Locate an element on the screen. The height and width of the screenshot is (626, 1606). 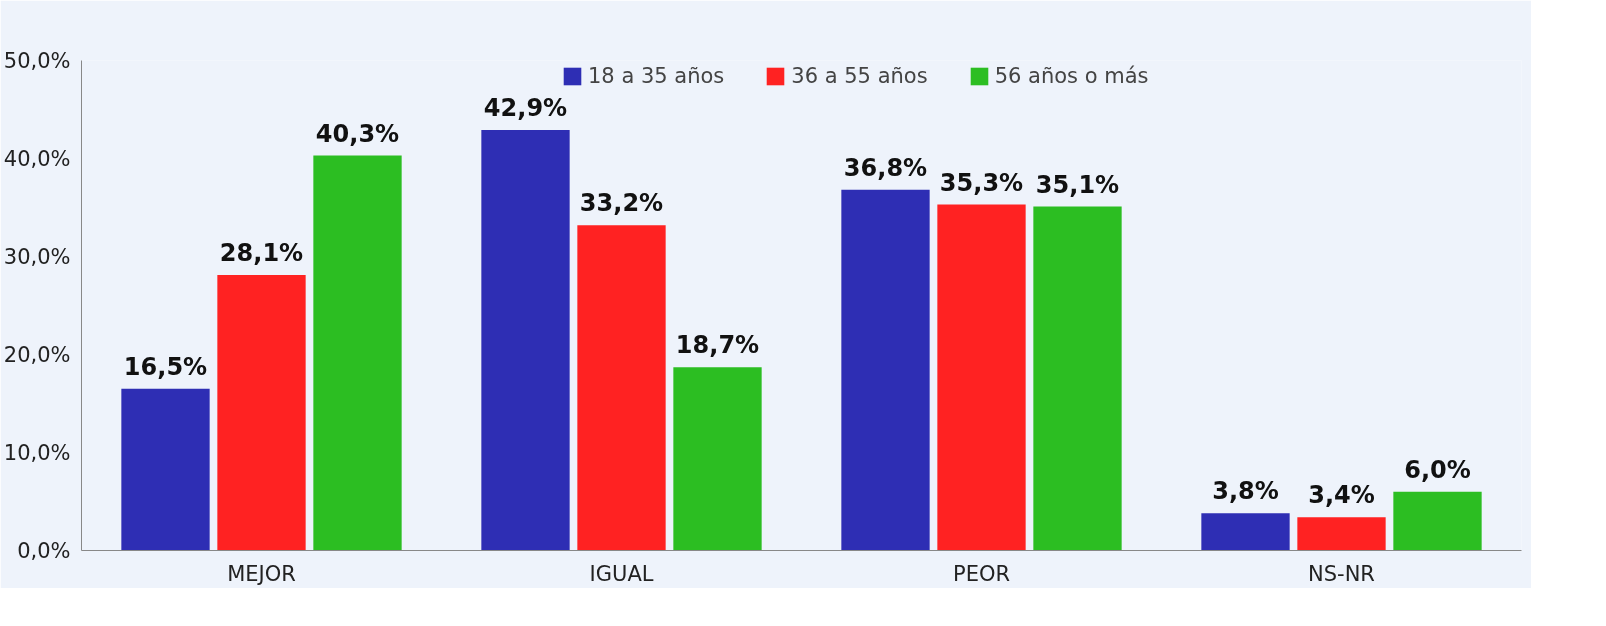
legend-label: 18 a 35 años is located at coordinates (656, 76).